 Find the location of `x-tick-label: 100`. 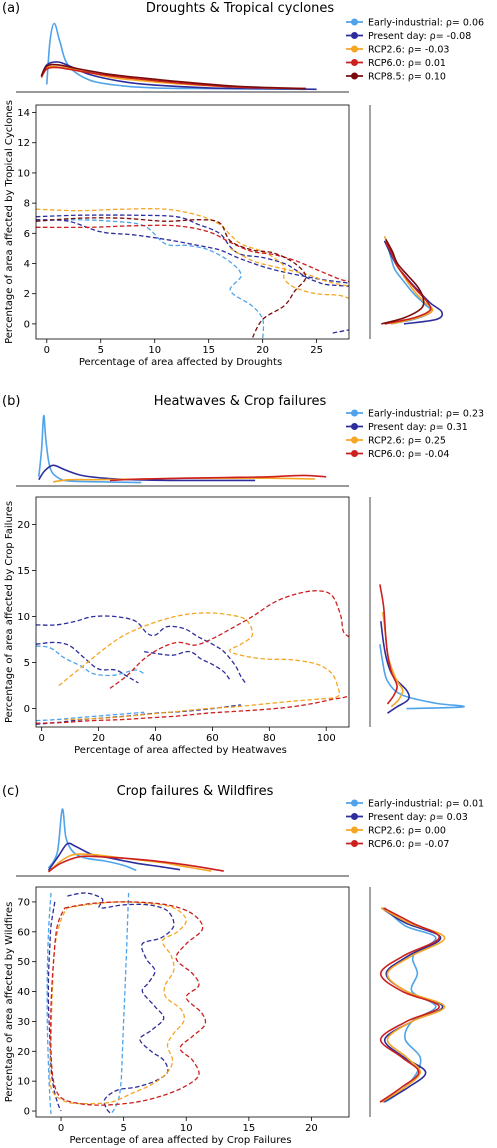

x-tick-label: 100 is located at coordinates (326, 738).